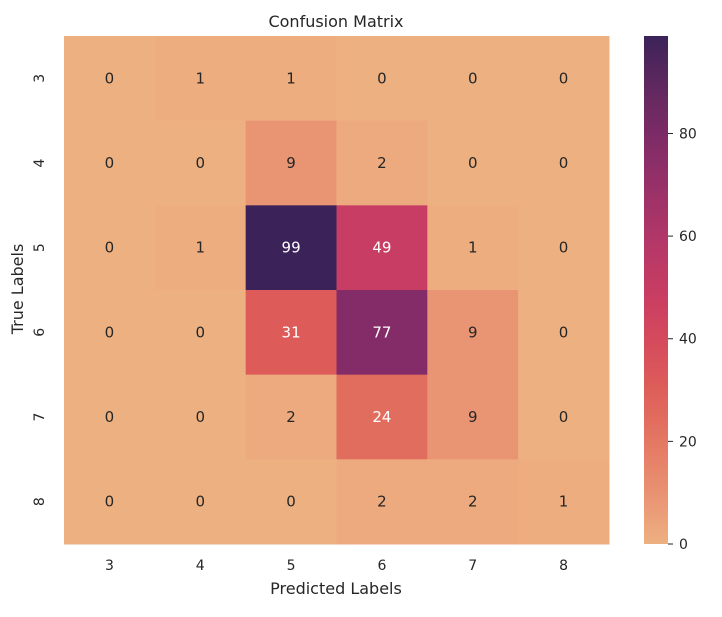 Image resolution: width=722 pixels, height=617 pixels. What do you see at coordinates (381, 566) in the screenshot?
I see `x-tick-label-6: 6` at bounding box center [381, 566].